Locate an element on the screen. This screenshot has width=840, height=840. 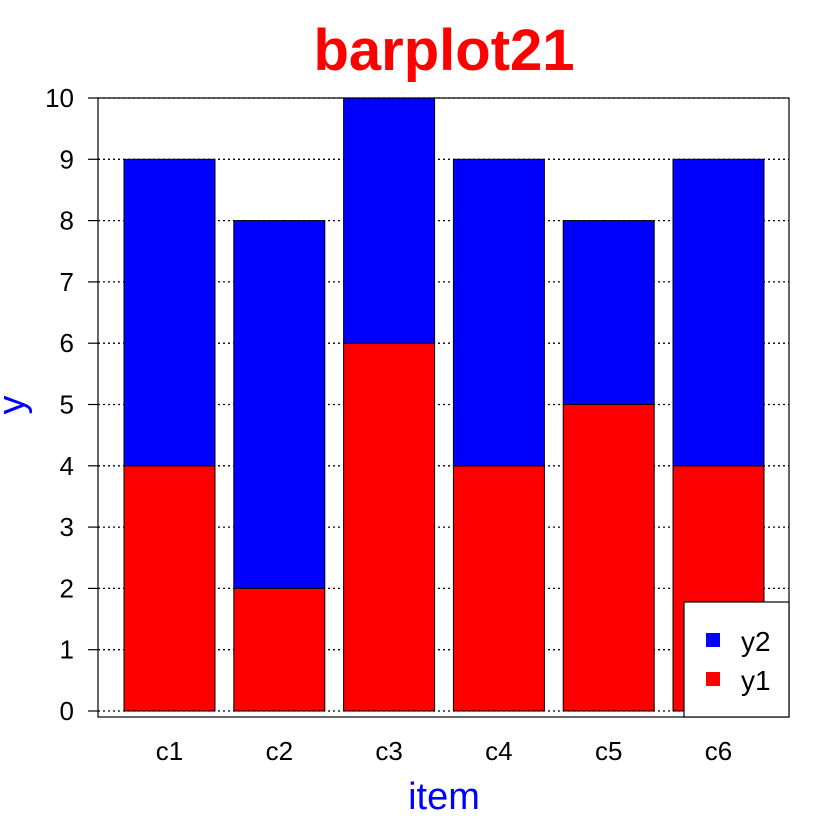
y-tick-label: 3 is located at coordinates (67, 527).